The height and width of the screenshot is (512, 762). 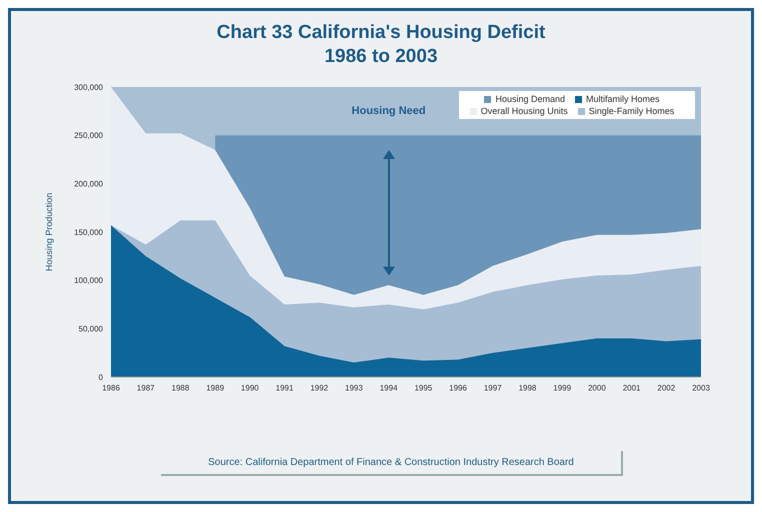 I want to click on y-tick-label: 200,000, so click(x=89, y=184).